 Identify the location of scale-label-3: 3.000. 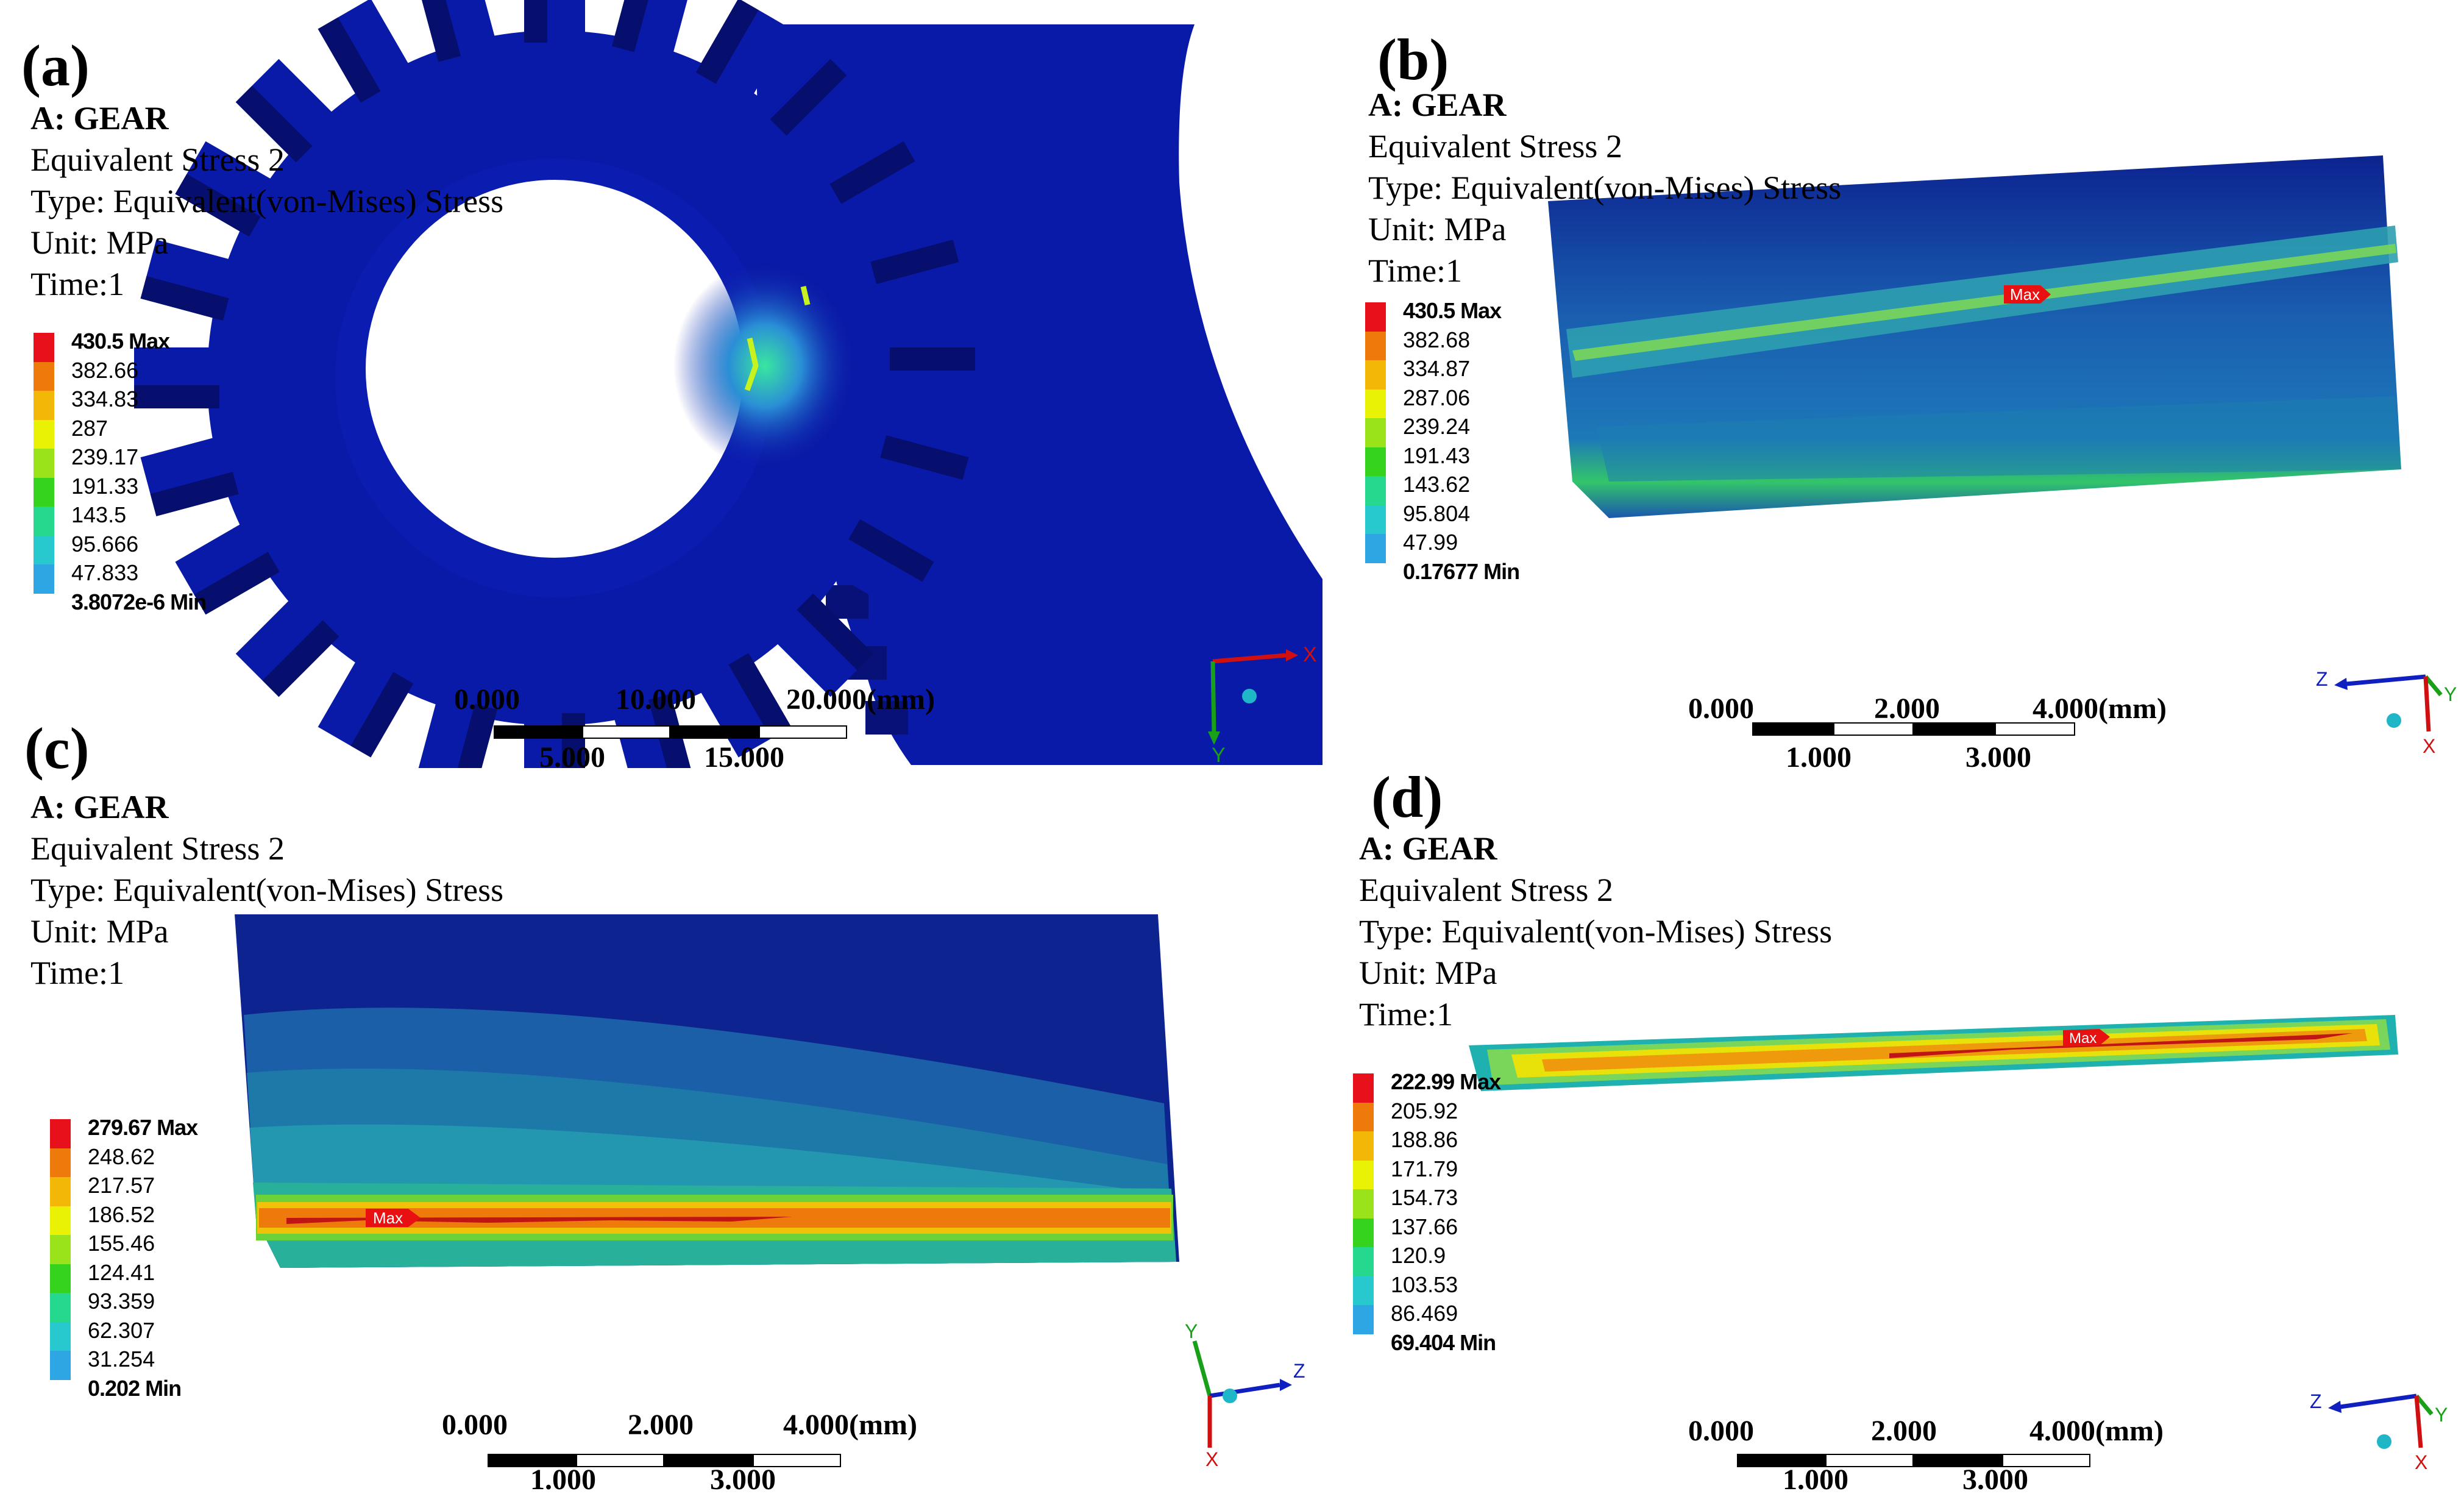
(1995, 1480).